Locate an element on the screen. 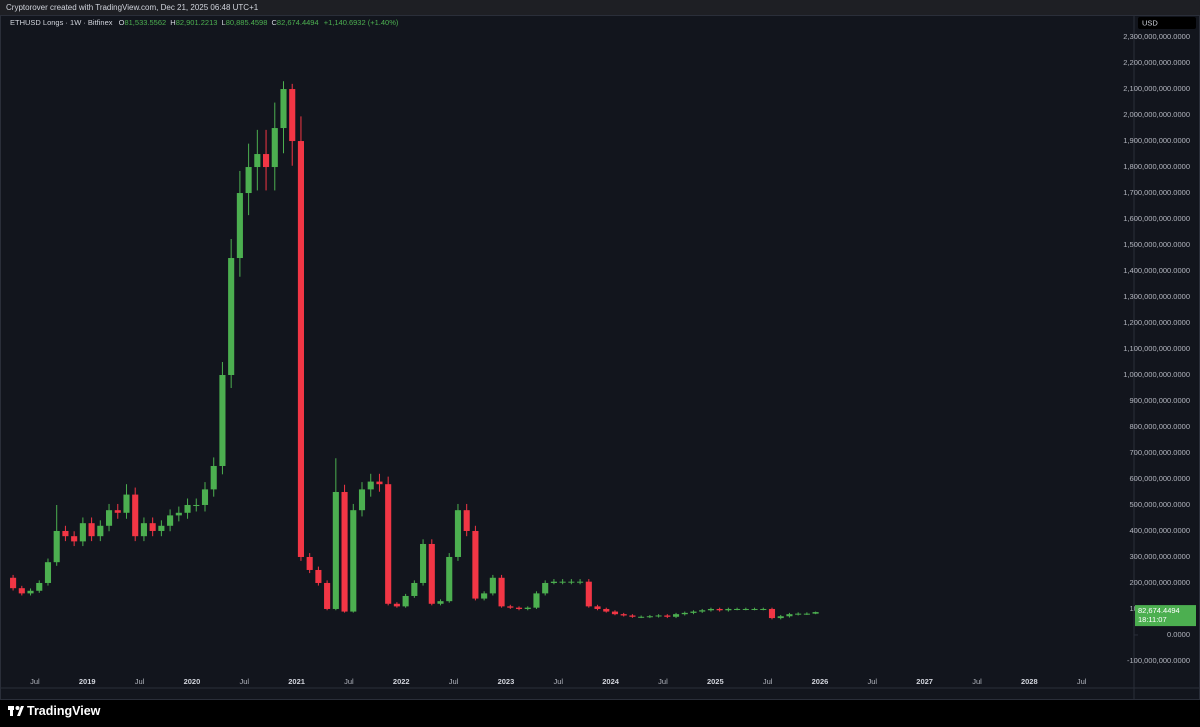  y-tick-label: 1,600,000,000.0000 is located at coordinates (1156, 218).